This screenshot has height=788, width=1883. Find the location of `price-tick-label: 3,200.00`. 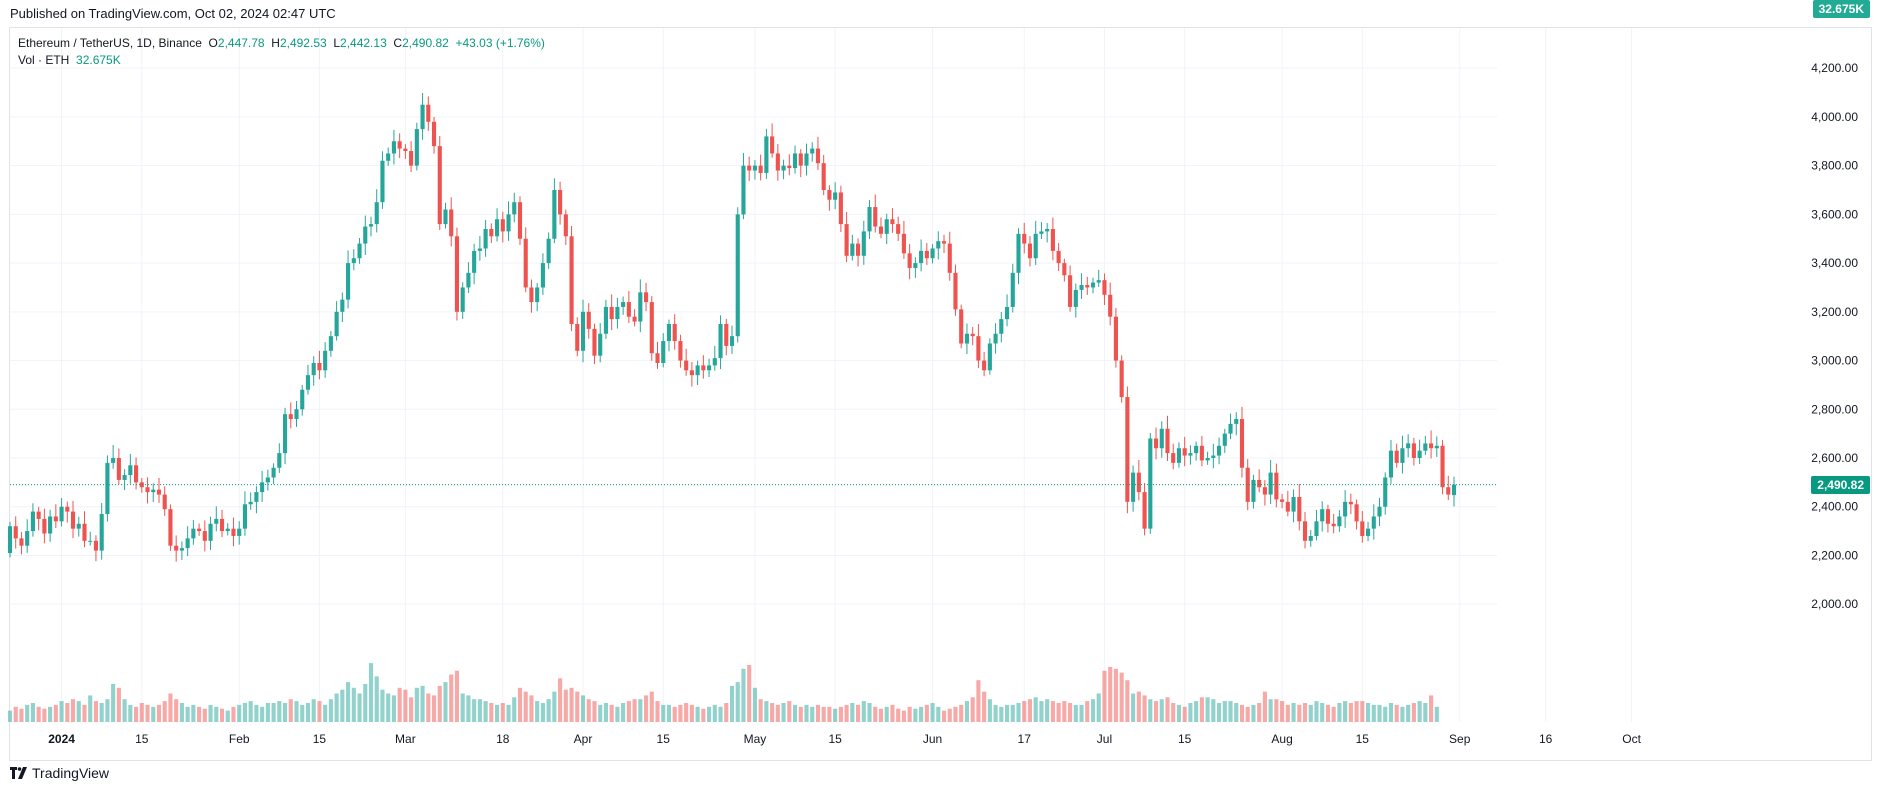

price-tick-label: 3,200.00 is located at coordinates (1834, 312).